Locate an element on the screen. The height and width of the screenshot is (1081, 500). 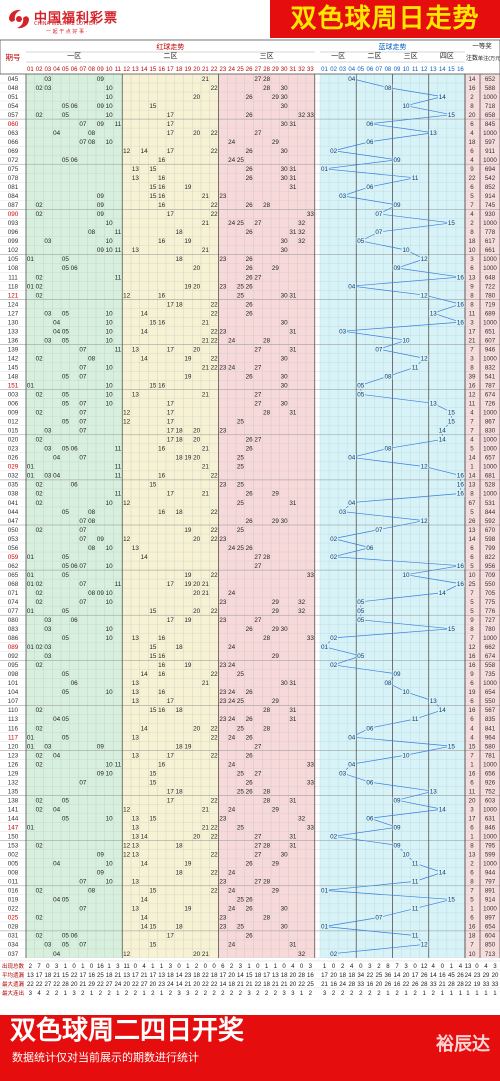
stats-value: 1 is located at coordinates (249, 966).